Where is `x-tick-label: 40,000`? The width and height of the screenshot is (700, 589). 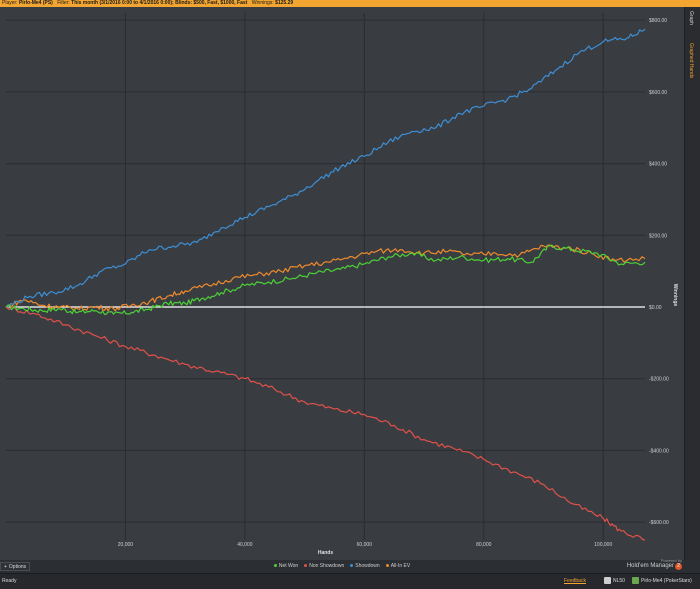 x-tick-label: 40,000 is located at coordinates (245, 545).